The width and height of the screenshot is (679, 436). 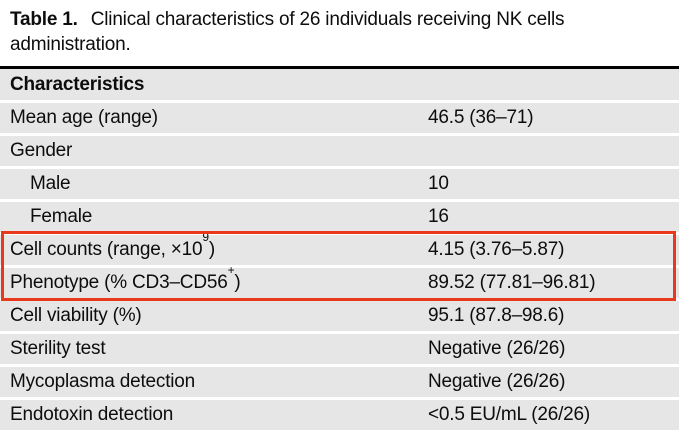 What do you see at coordinates (119, 282) in the screenshot?
I see `row-label-text: Phenotype (% CD3–CD56` at bounding box center [119, 282].